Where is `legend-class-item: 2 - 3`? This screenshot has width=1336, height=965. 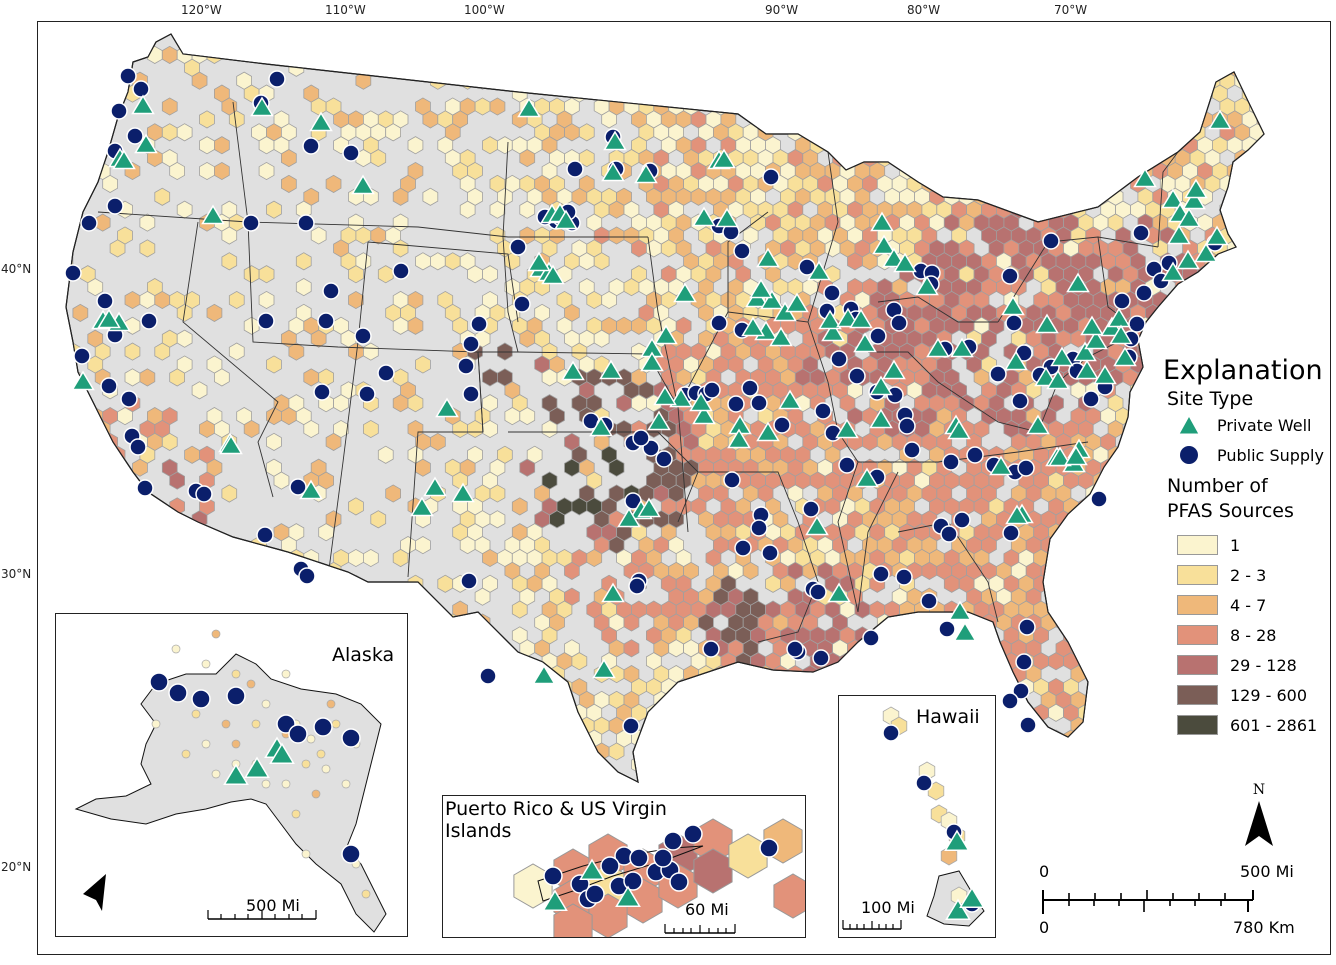 legend-class-item: 2 - 3 is located at coordinates (1245, 575).